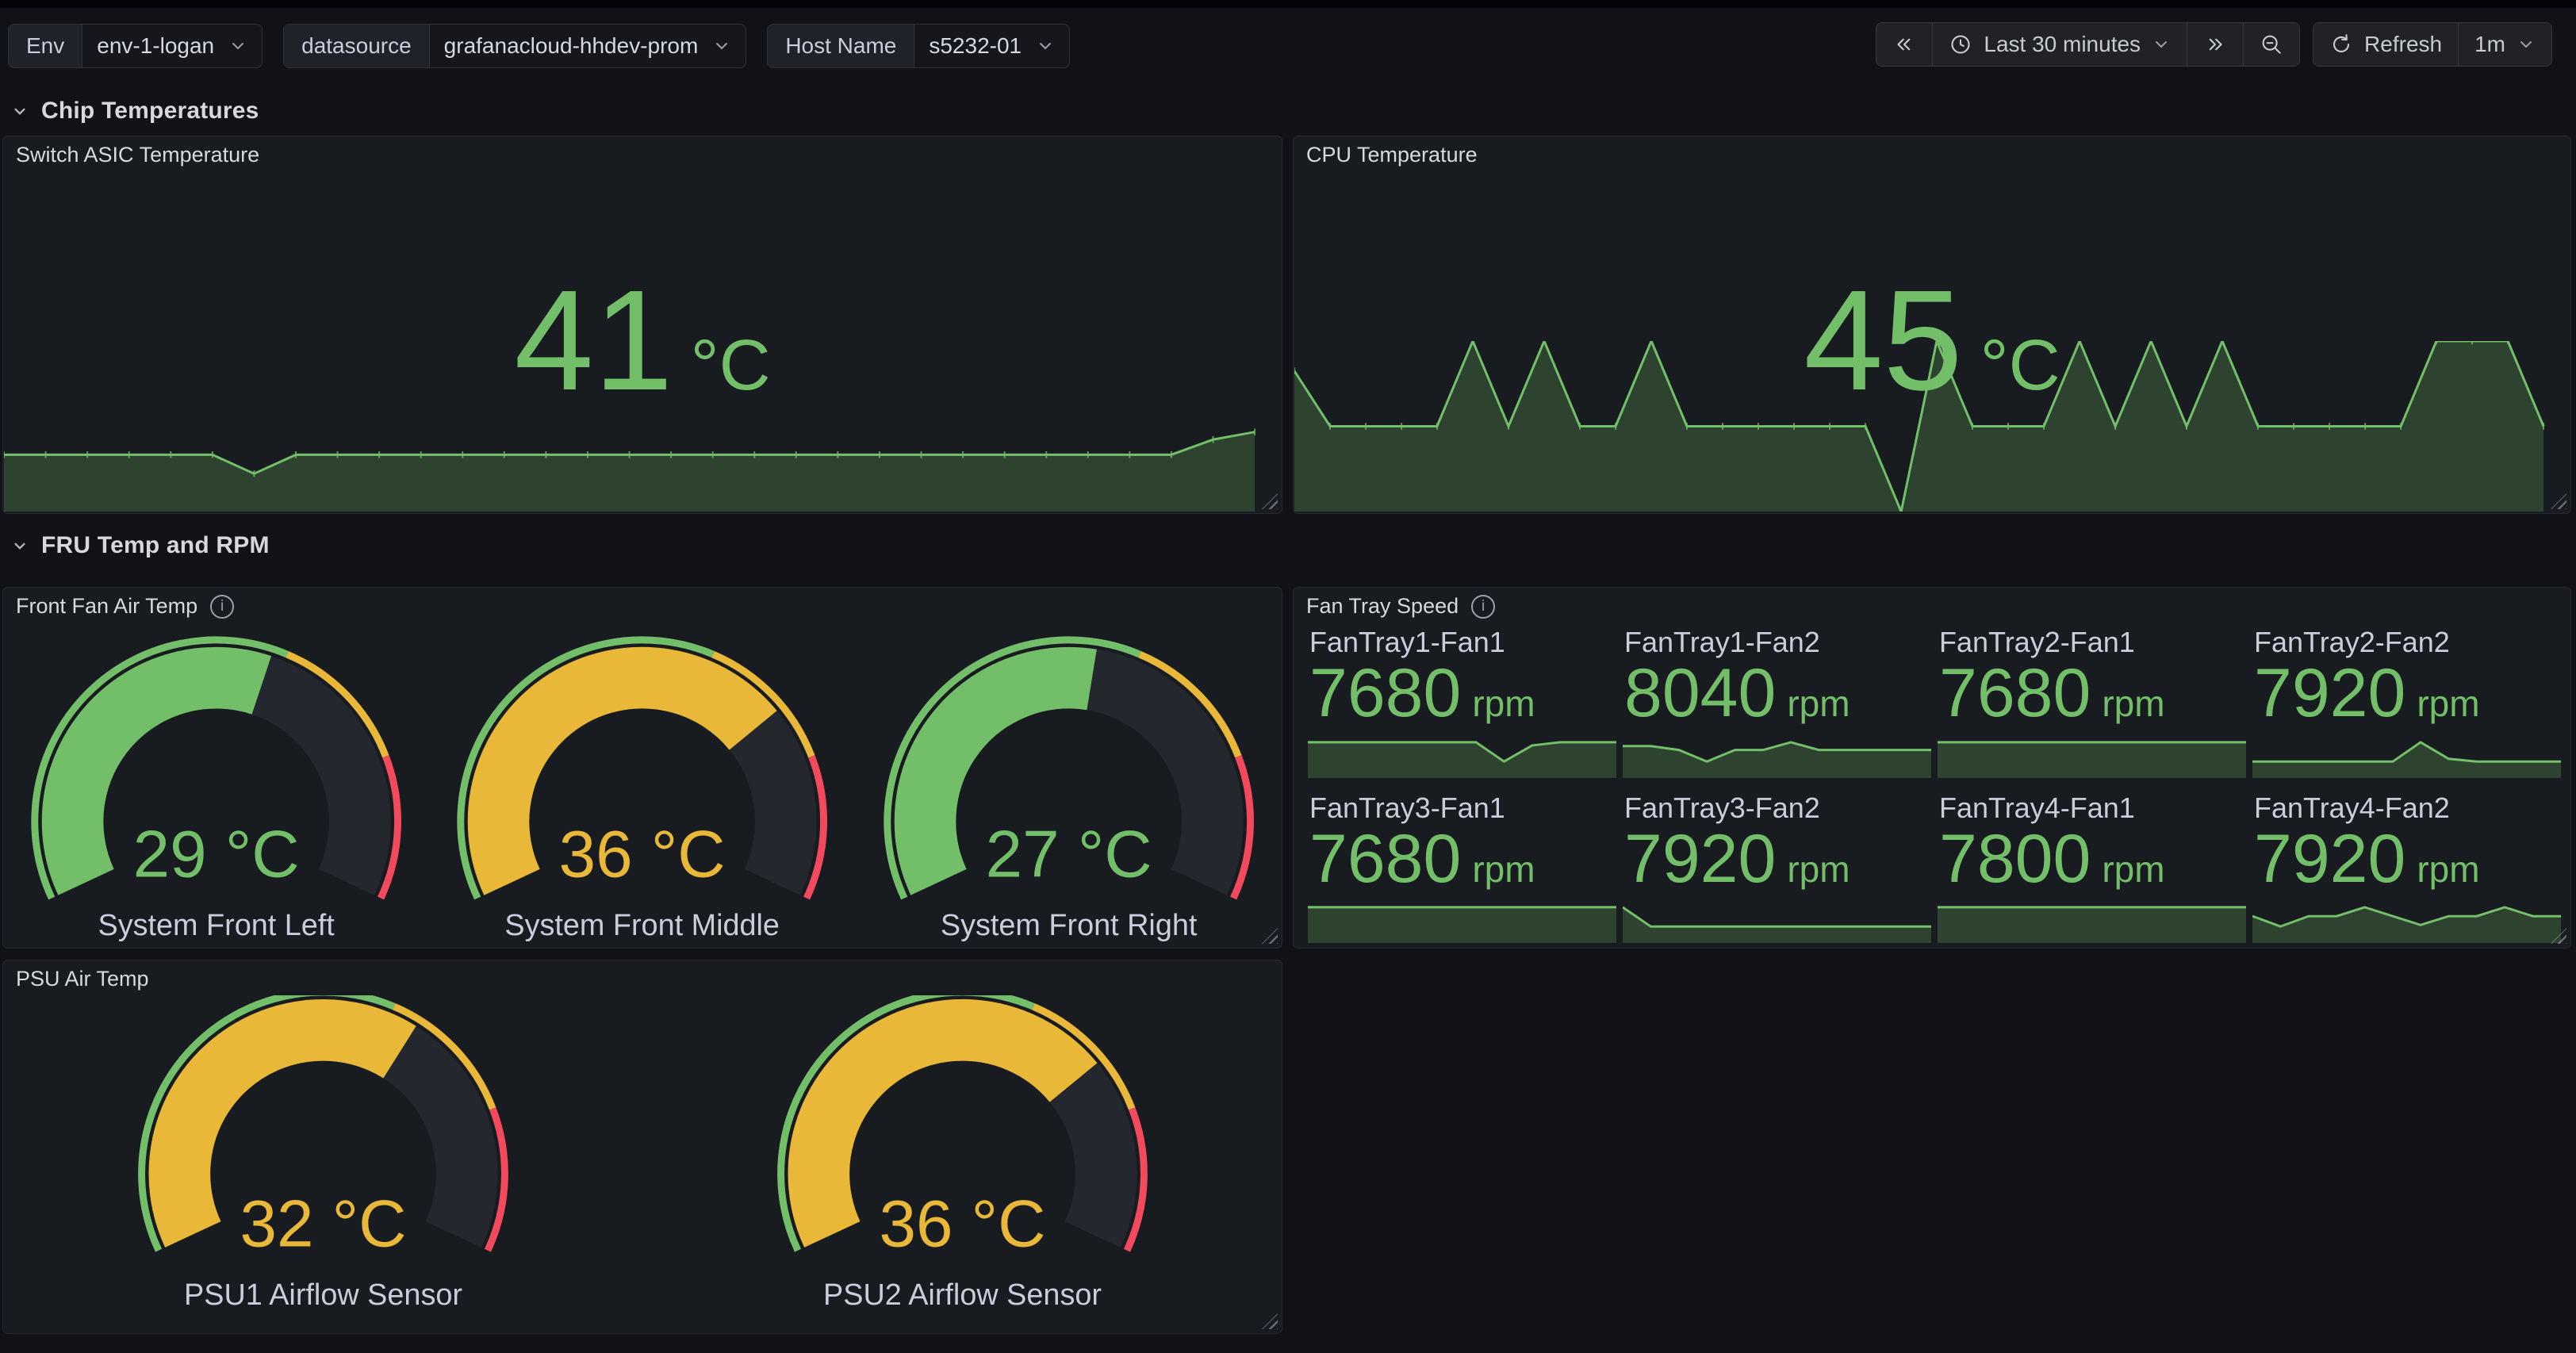 The width and height of the screenshot is (2576, 1353). What do you see at coordinates (636, 426) in the screenshot?
I see `sparkline-switch-asic` at bounding box center [636, 426].